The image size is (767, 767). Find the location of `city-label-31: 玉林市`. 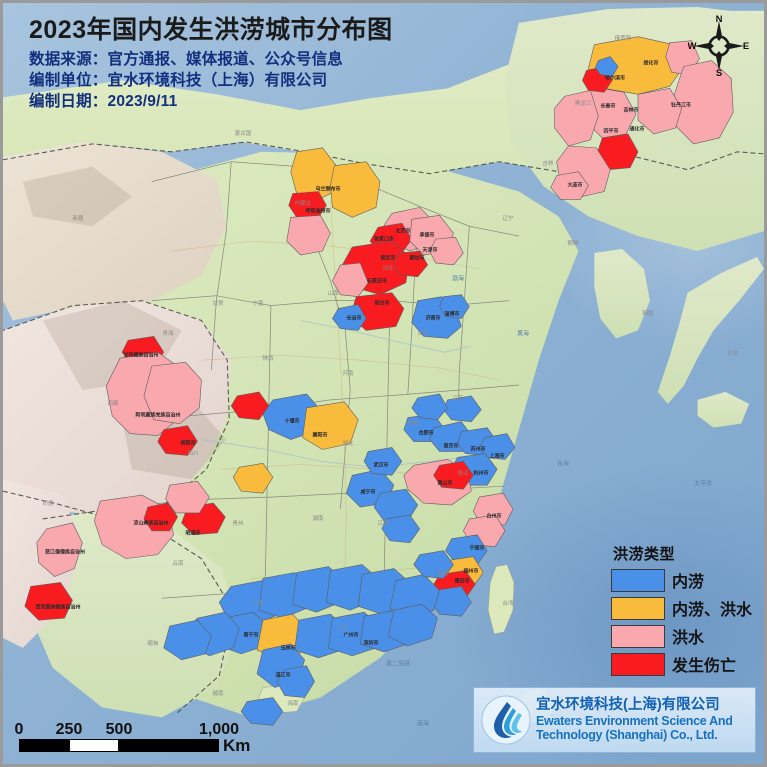

city-label-31: 玉林市 is located at coordinates (288, 648).